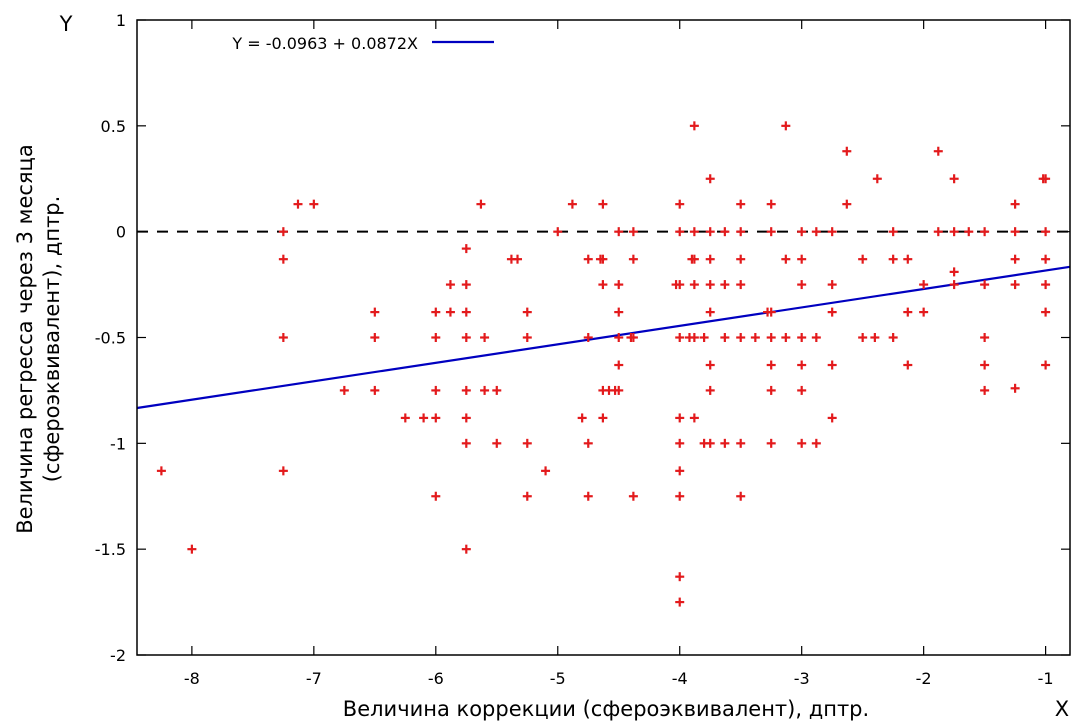  I want to click on x-tick-label: -5, so click(558, 678).